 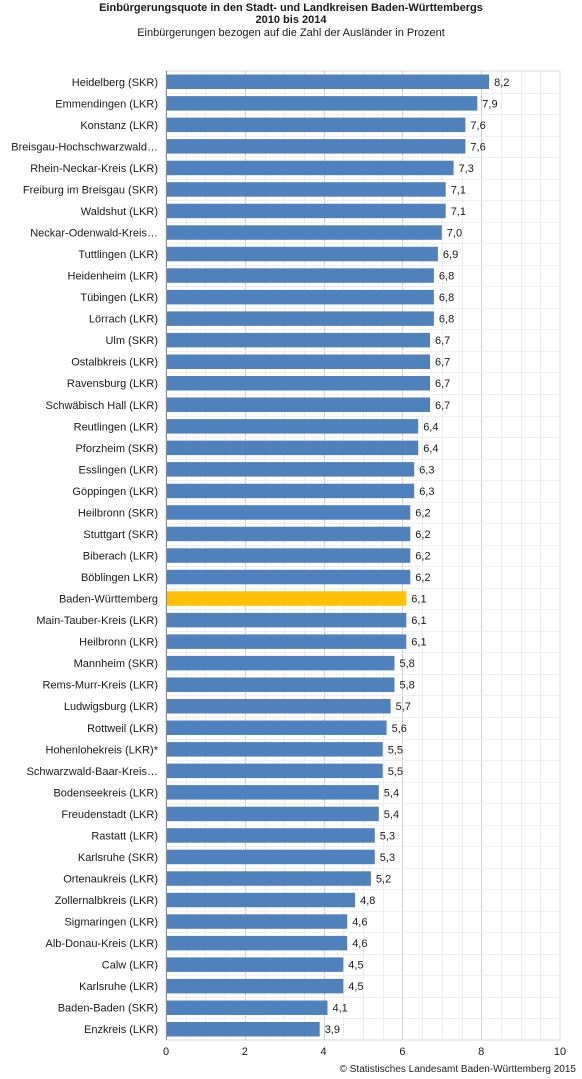 I want to click on category-label: Freudenstadt (LKR), so click(x=109, y=815).